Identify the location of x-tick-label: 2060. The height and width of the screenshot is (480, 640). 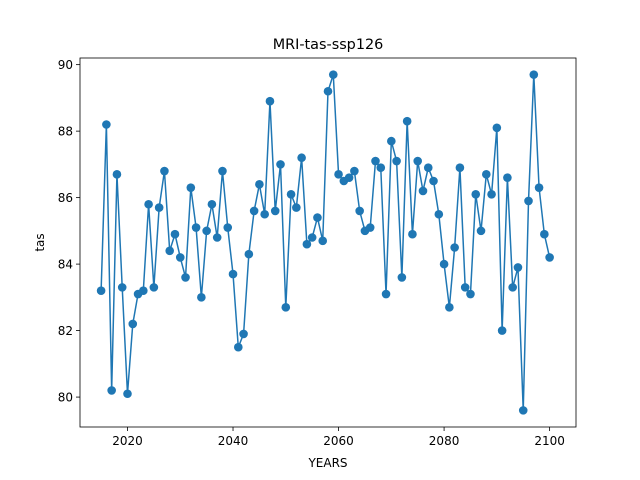
(338, 441).